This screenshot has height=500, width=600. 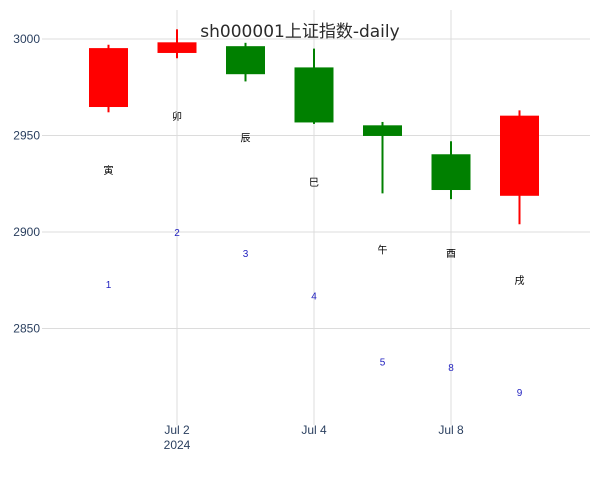 What do you see at coordinates (314, 297) in the screenshot?
I see `number-label: 4` at bounding box center [314, 297].